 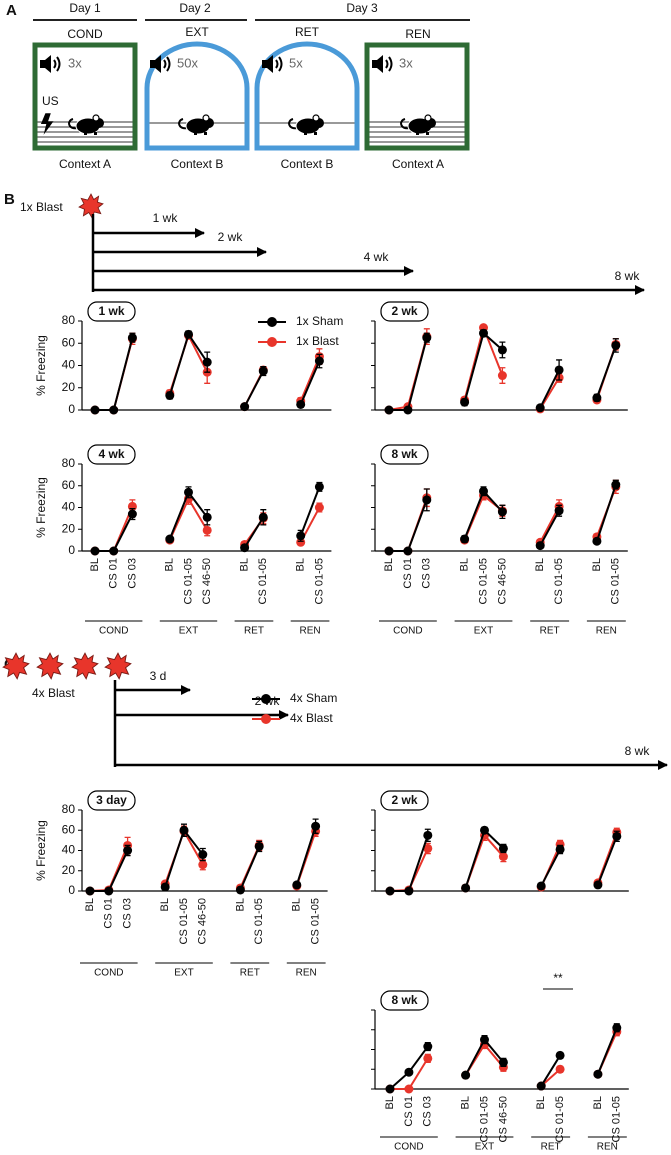 What do you see at coordinates (158, 676) in the screenshot?
I see `timeline-label: 3 d` at bounding box center [158, 676].